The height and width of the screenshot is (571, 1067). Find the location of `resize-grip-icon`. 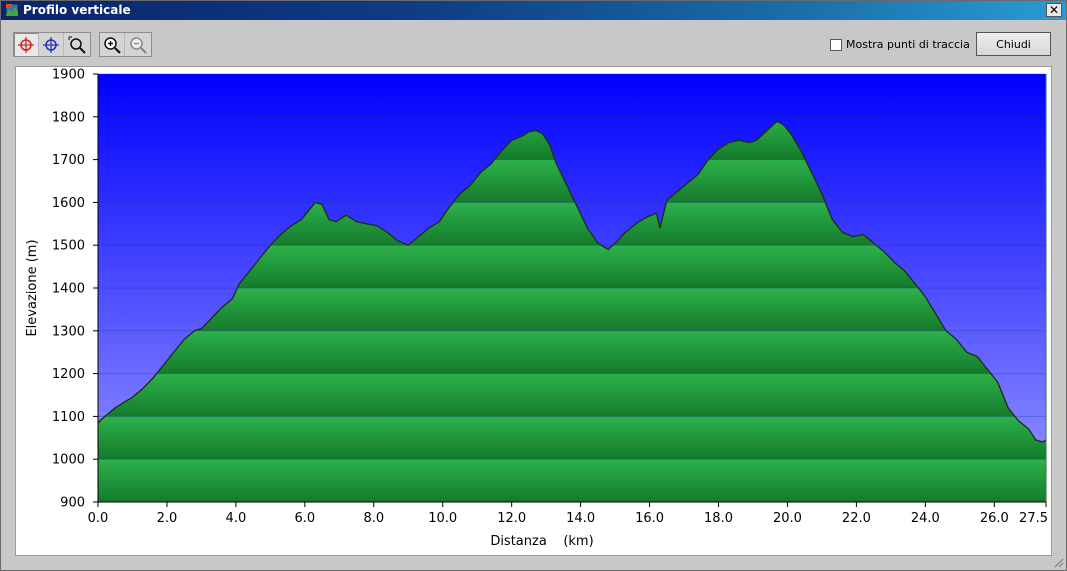

resize-grip-icon is located at coordinates (1058, 562).